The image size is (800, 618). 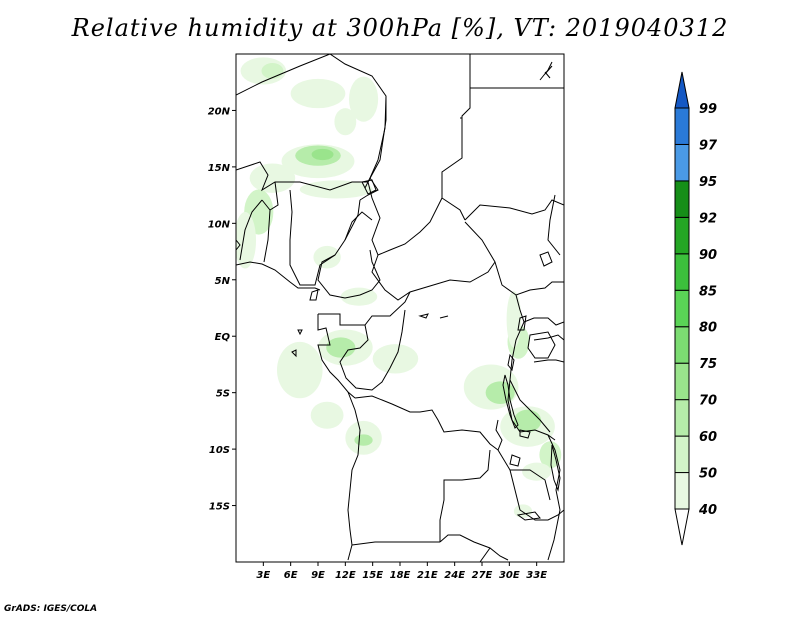 I want to click on lake-tana, so click(x=546, y=259).